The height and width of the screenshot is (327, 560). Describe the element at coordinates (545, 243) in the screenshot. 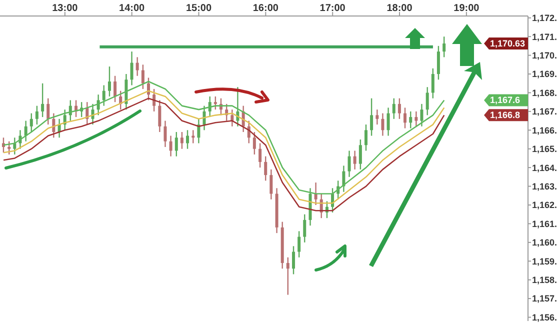

I see `y-tick-label: 1,160.` at that location.